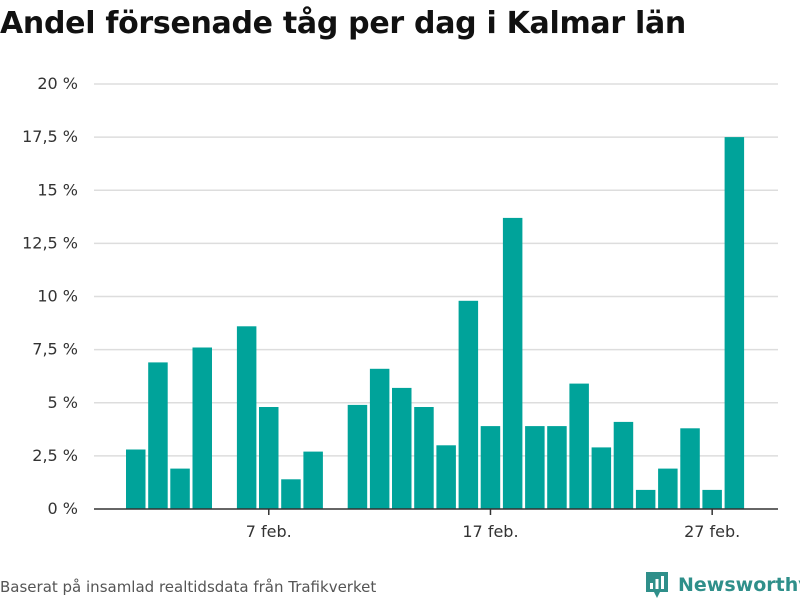 The image size is (800, 600). I want to click on y-tick-label: 0 %, so click(63, 508).